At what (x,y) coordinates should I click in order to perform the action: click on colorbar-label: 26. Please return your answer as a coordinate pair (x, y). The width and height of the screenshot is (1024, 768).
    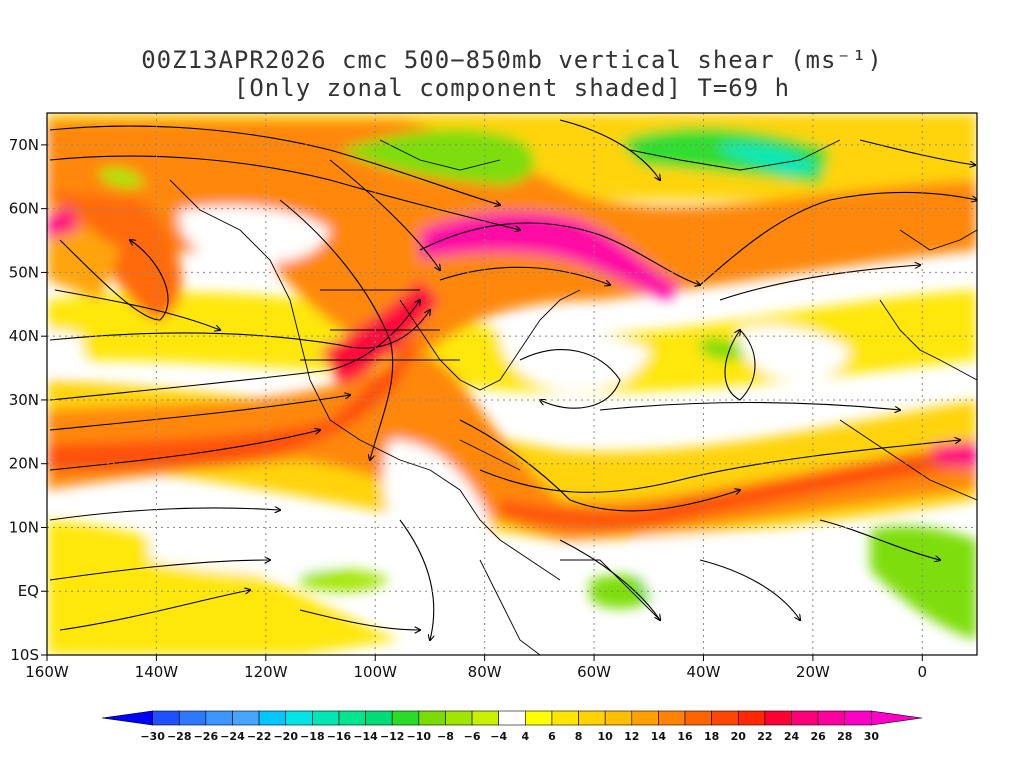
    Looking at the image, I should click on (818, 736).